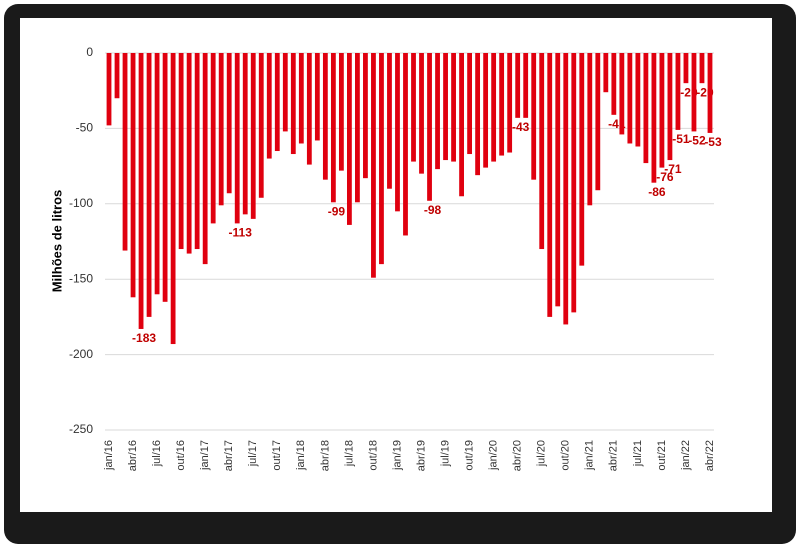 The height and width of the screenshot is (548, 800). I want to click on x-tick-label: abr/19, so click(421, 455).